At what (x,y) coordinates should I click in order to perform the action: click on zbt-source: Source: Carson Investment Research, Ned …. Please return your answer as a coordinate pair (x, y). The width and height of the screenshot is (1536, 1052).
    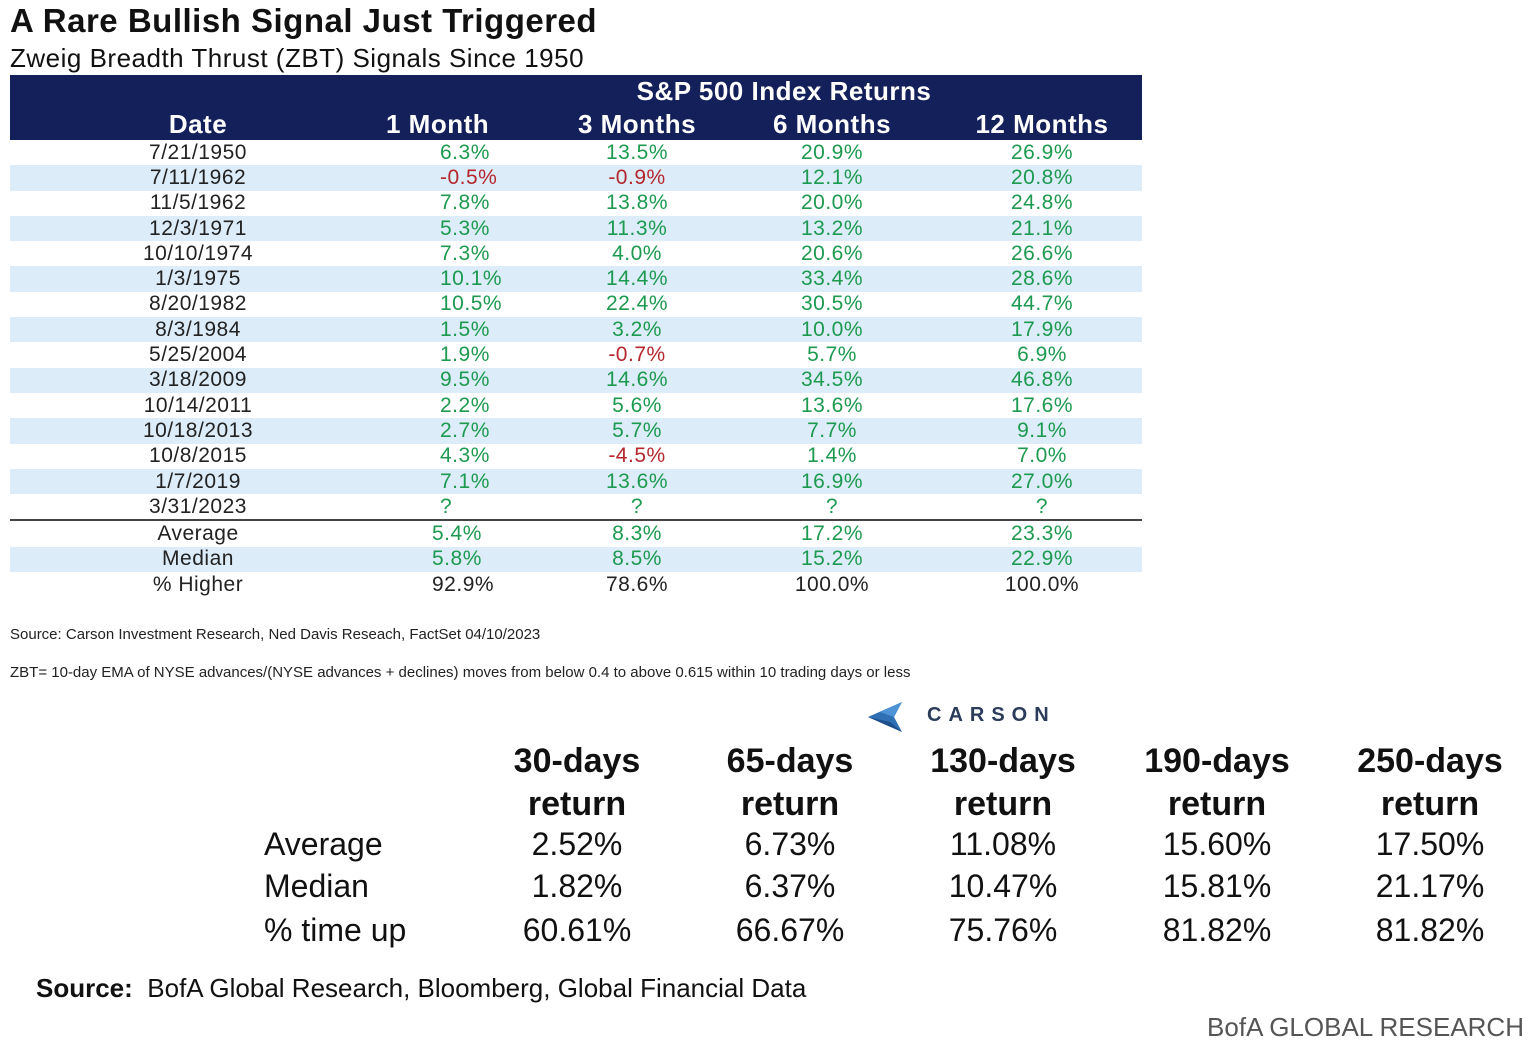
    Looking at the image, I should click on (275, 634).